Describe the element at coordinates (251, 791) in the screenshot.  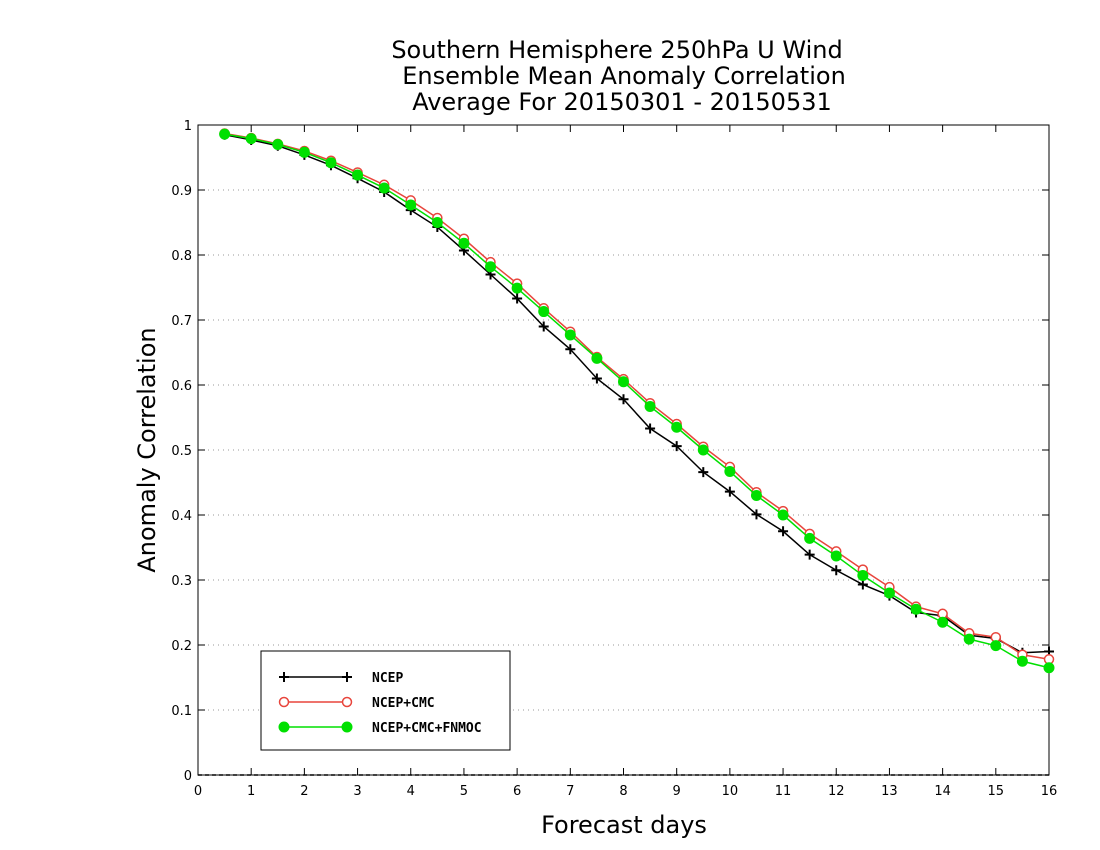
I see `x-tick-label: 1` at that location.